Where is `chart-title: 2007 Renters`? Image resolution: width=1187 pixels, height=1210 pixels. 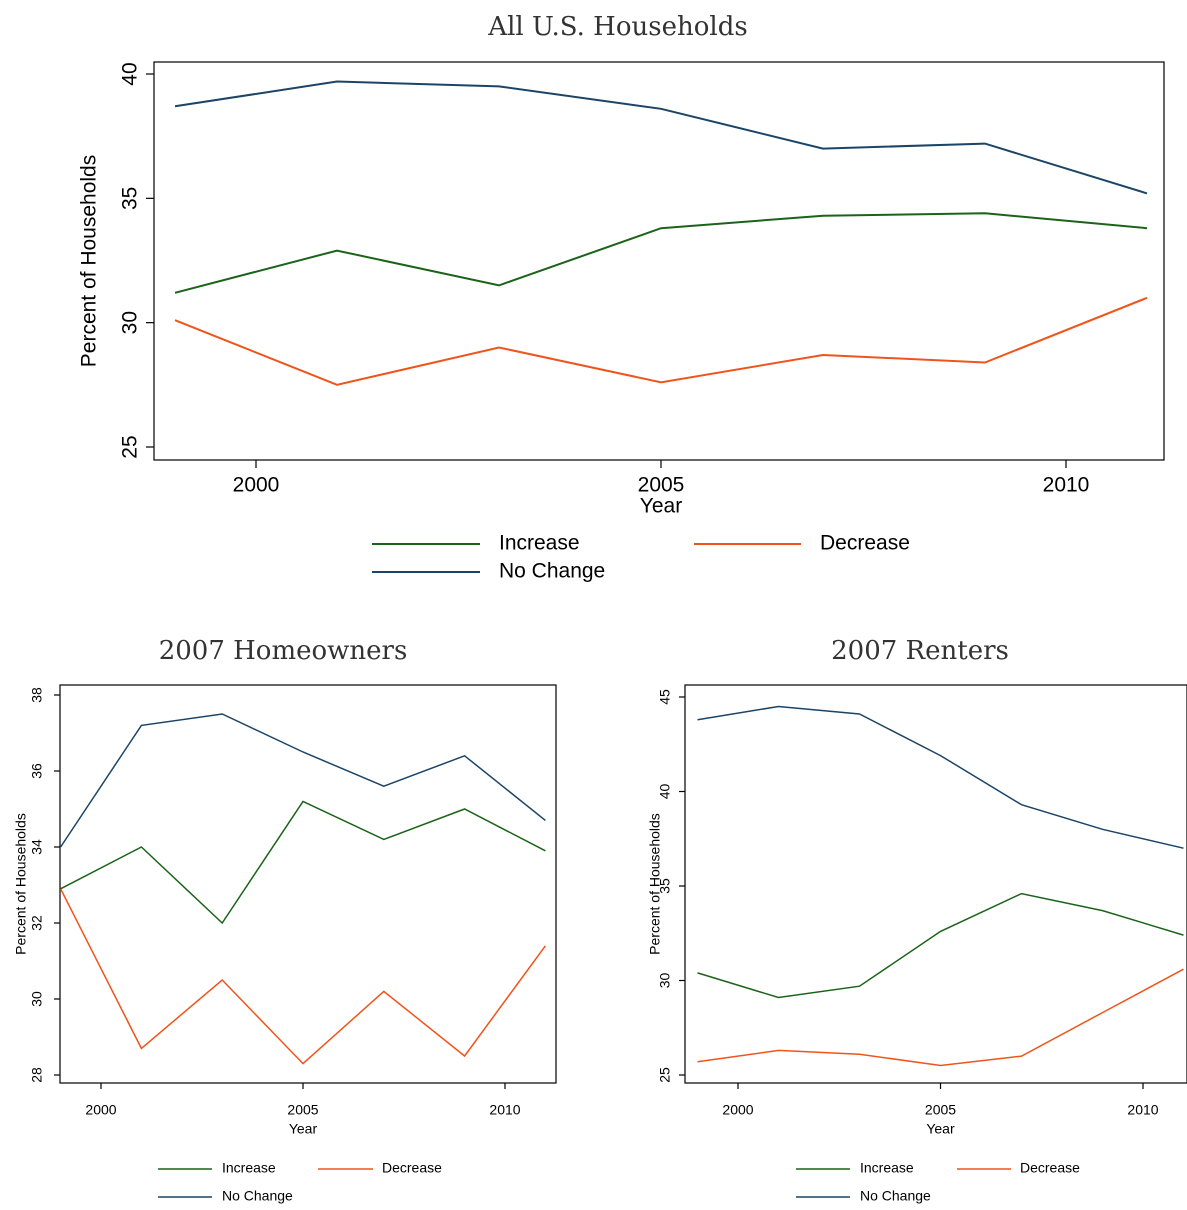
chart-title: 2007 Renters is located at coordinates (920, 651).